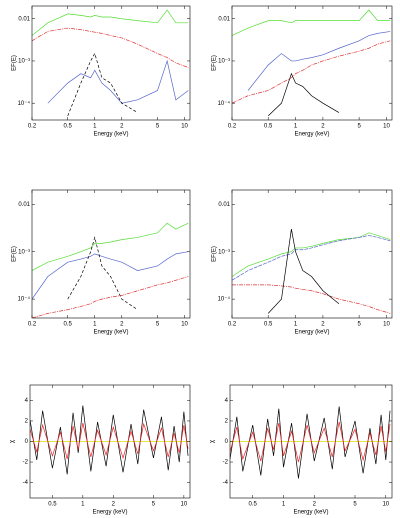 The width and height of the screenshot is (400, 518). Describe the element at coordinates (13, 441) in the screenshot. I see `y-axis-label: χ` at that location.